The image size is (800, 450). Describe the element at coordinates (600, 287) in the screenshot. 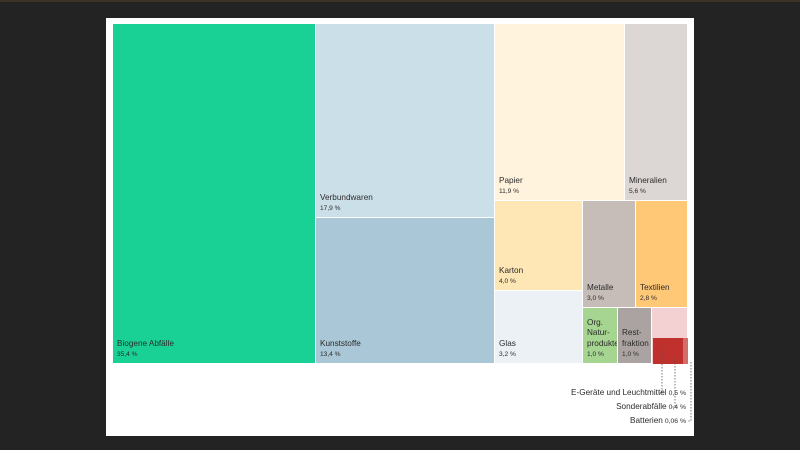

I see `tile-name: Metalle` at that location.